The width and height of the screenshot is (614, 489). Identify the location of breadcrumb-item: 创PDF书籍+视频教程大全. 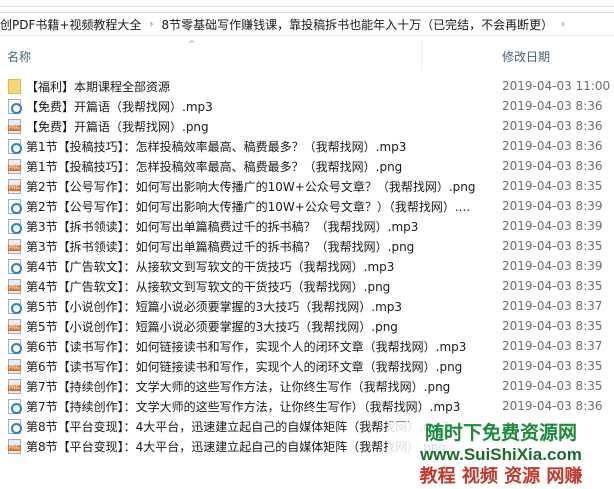
(71, 24).